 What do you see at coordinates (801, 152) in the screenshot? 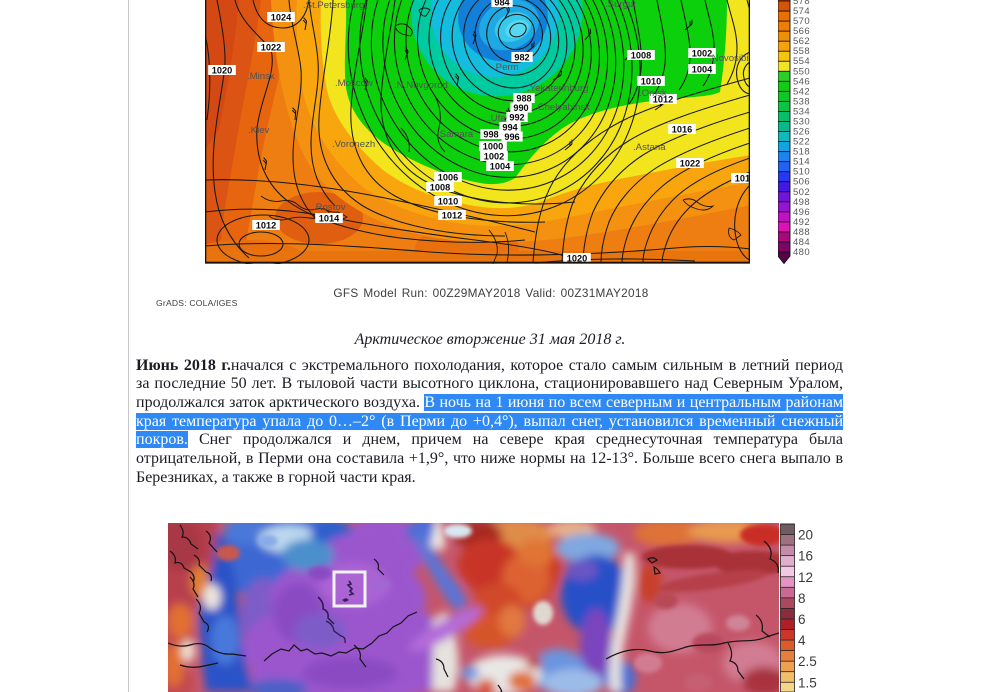
I see `svg-text: 518` at bounding box center [801, 152].